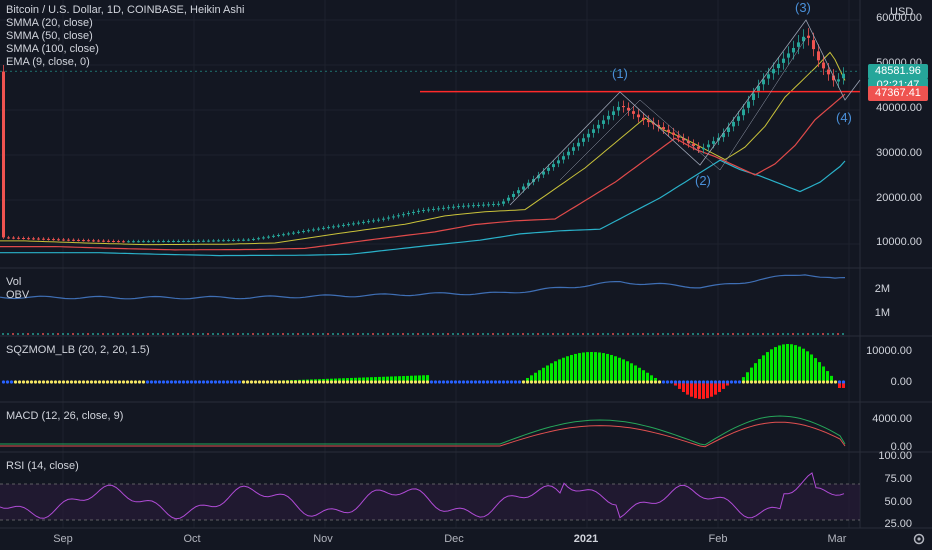 The height and width of the screenshot is (550, 932). Describe the element at coordinates (620, 73) in the screenshot. I see `wave-label-1: (1)` at that location.